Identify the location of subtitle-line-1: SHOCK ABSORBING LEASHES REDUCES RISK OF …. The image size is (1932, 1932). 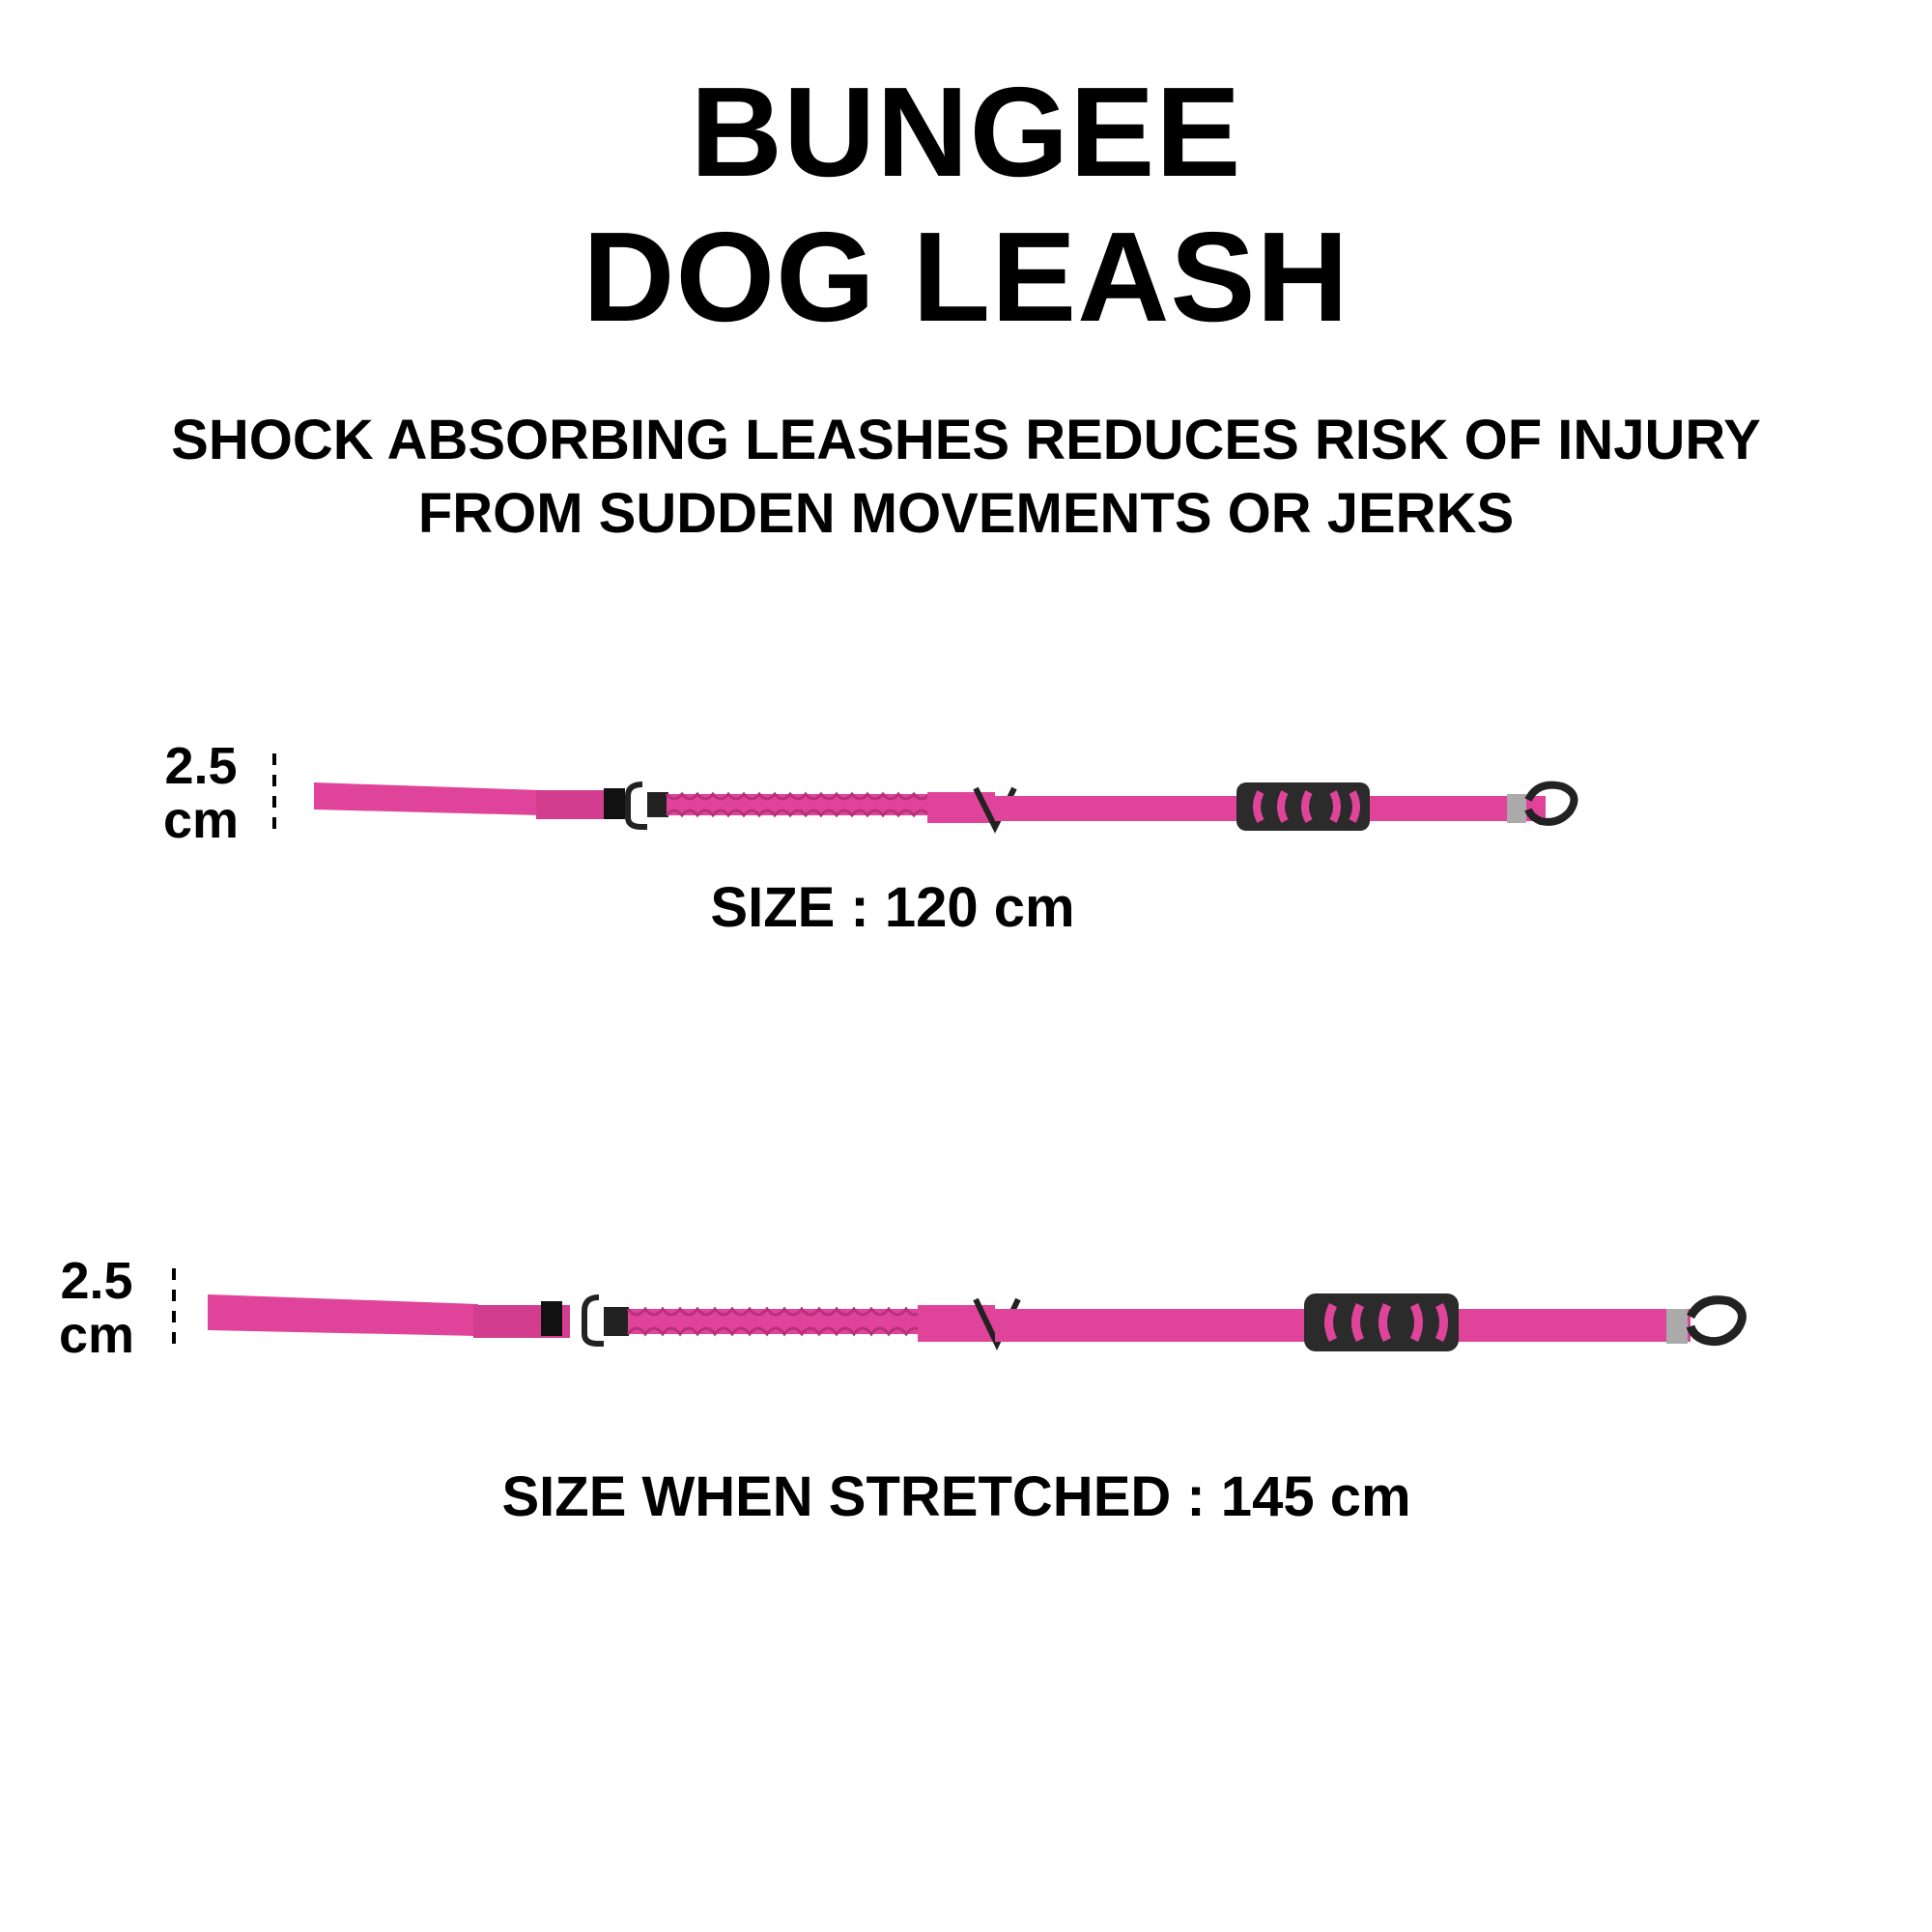
(966, 440).